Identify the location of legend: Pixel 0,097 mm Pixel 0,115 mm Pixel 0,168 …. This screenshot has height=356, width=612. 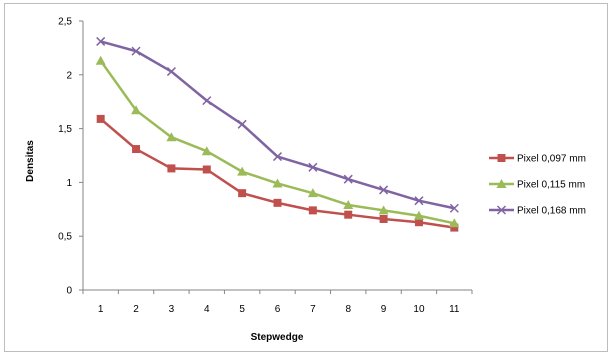
(537, 185).